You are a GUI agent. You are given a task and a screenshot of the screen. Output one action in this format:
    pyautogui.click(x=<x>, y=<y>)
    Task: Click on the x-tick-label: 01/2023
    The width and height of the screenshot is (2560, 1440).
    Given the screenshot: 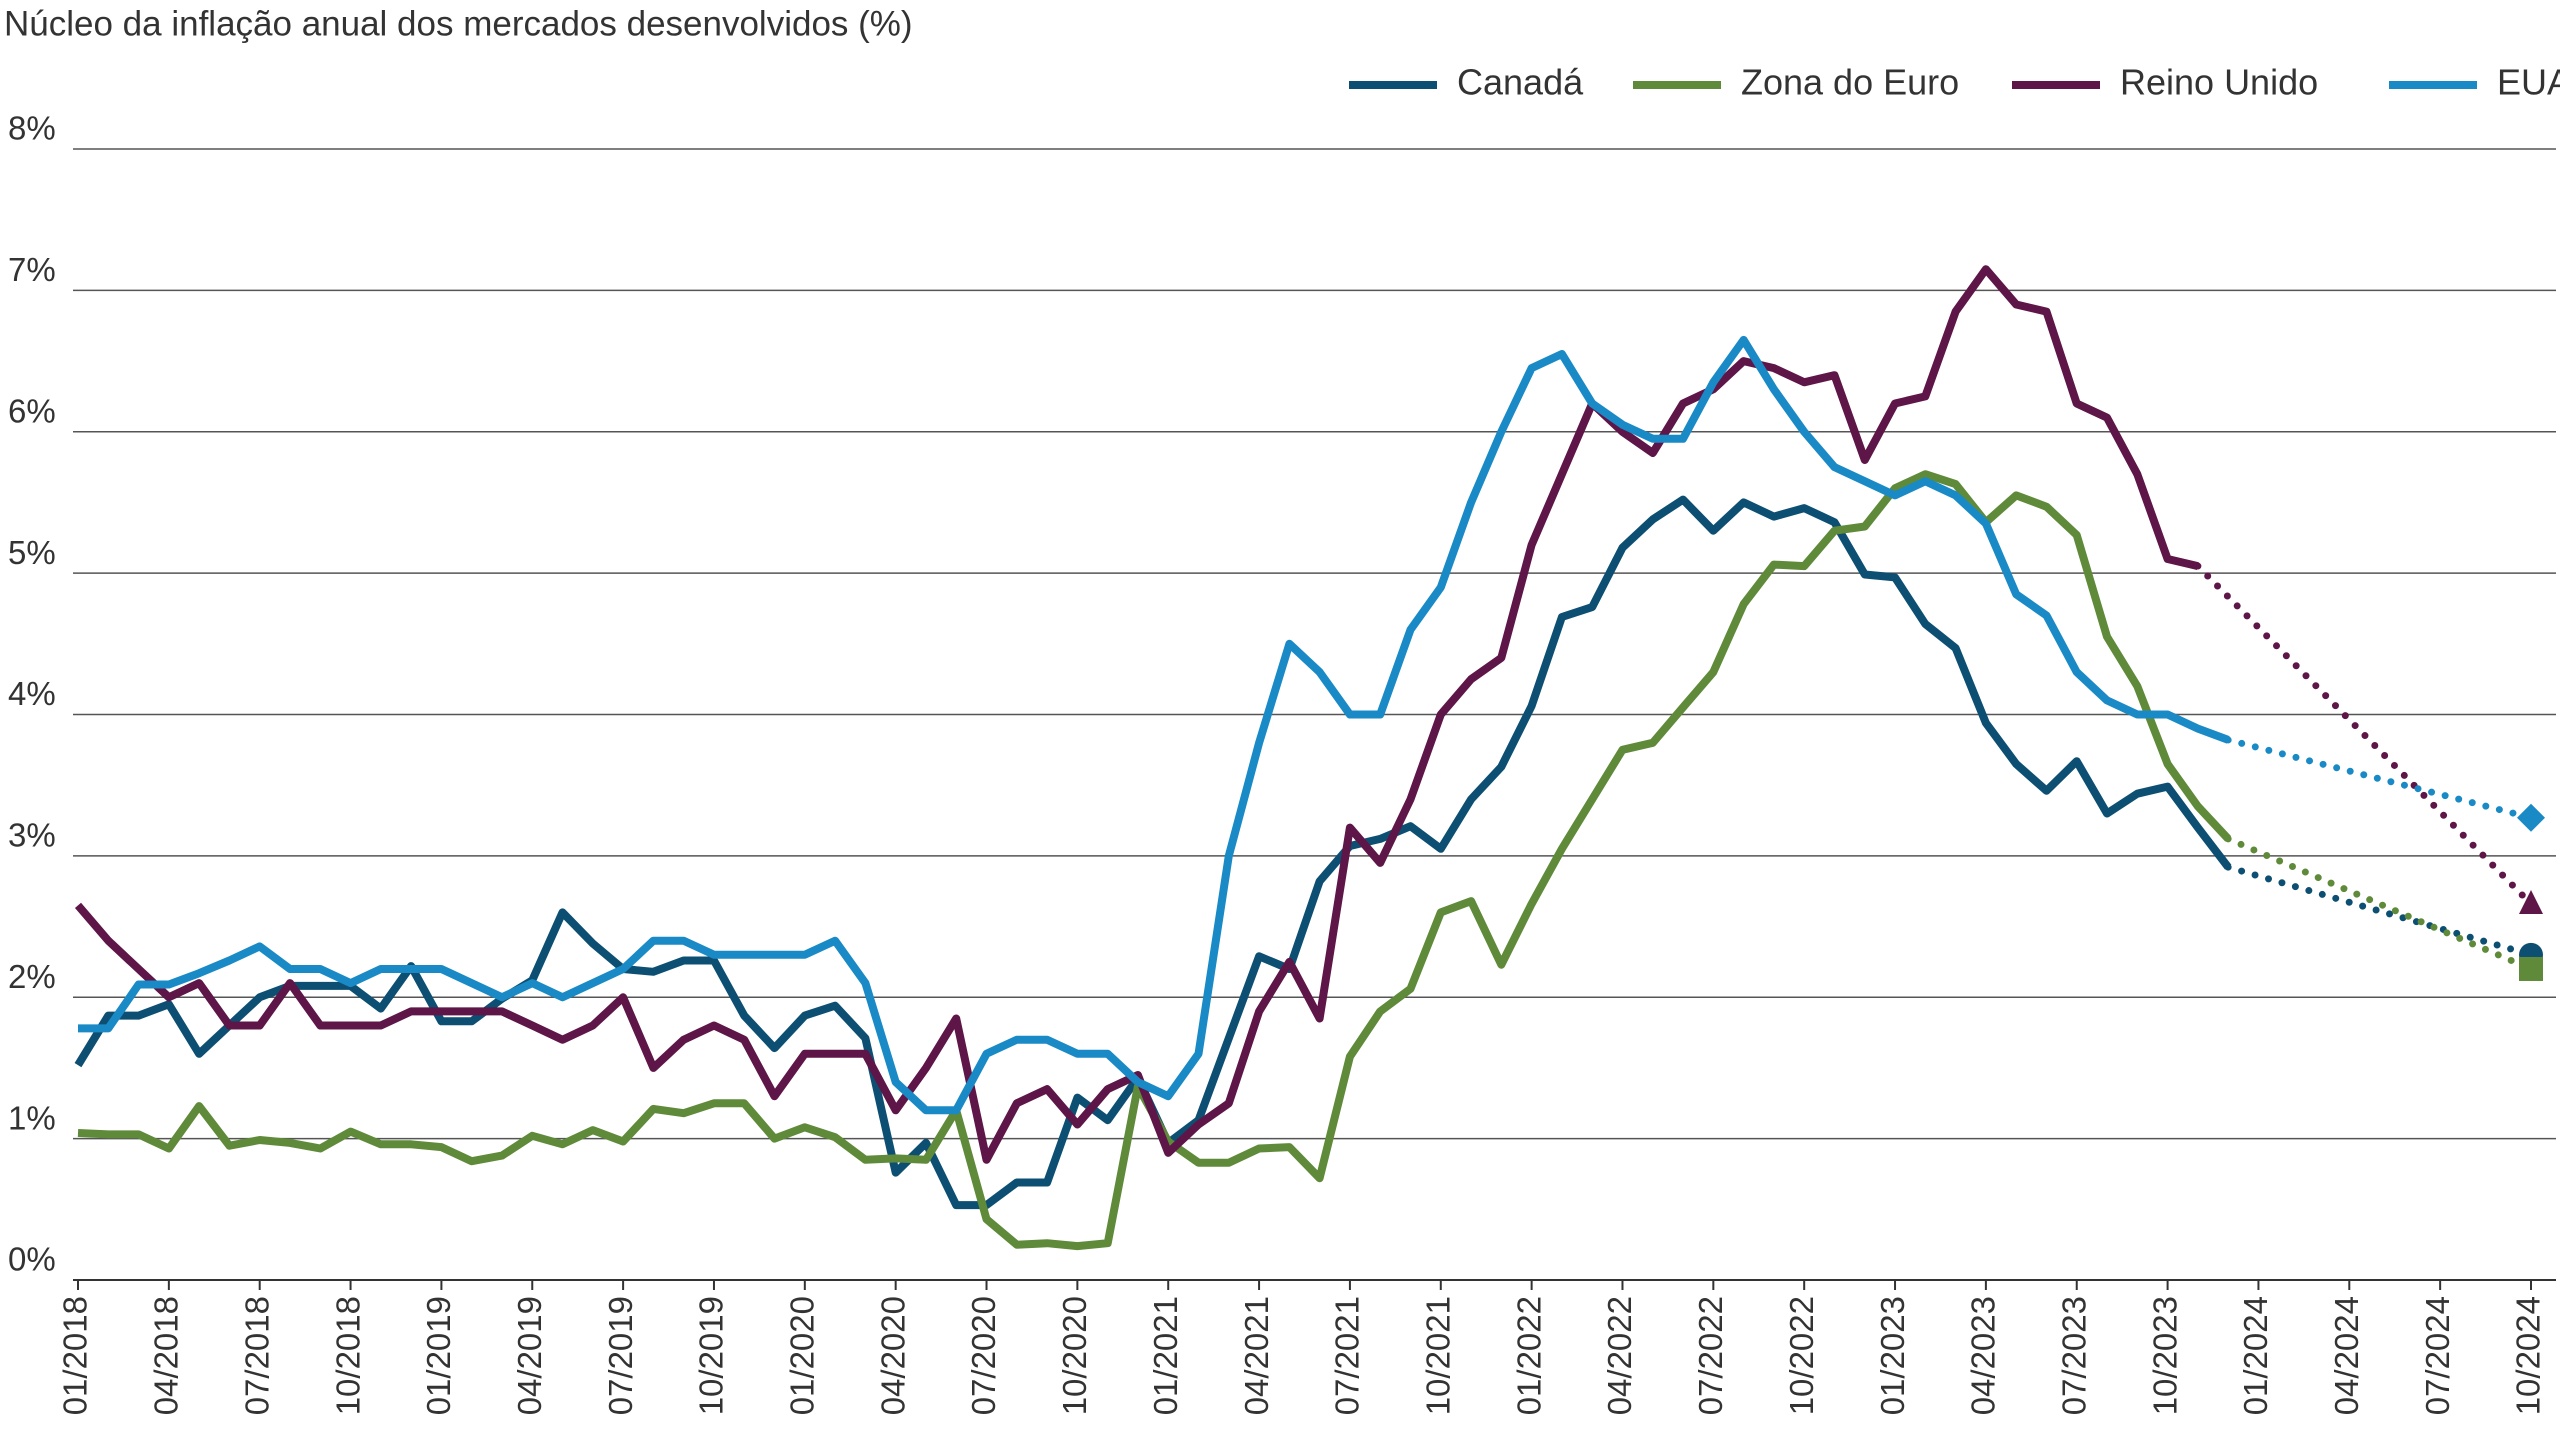 What is the action you would take?
    pyautogui.click(x=1892, y=1355)
    